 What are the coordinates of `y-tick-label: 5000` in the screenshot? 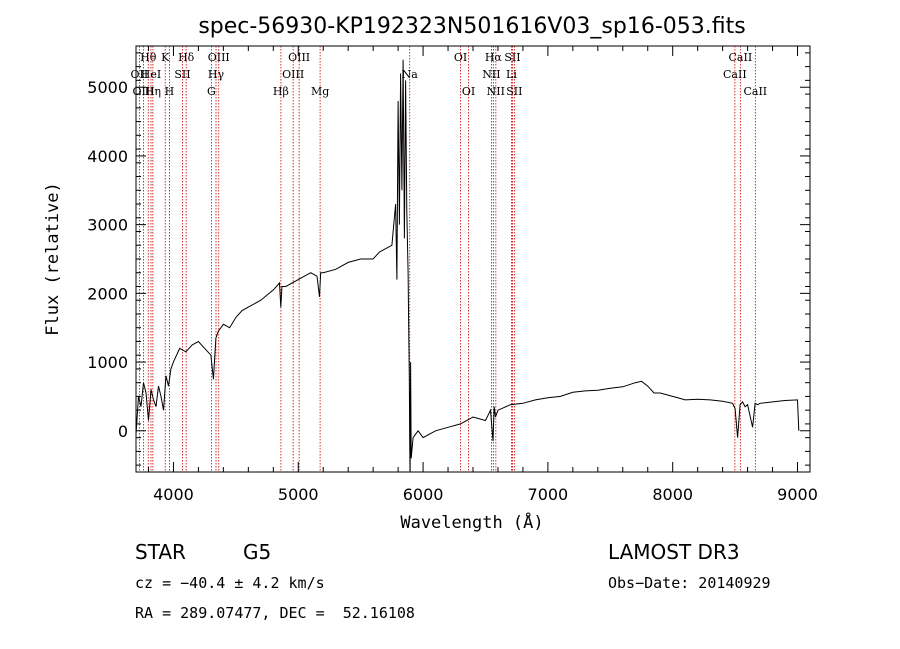 It's located at (107, 87).